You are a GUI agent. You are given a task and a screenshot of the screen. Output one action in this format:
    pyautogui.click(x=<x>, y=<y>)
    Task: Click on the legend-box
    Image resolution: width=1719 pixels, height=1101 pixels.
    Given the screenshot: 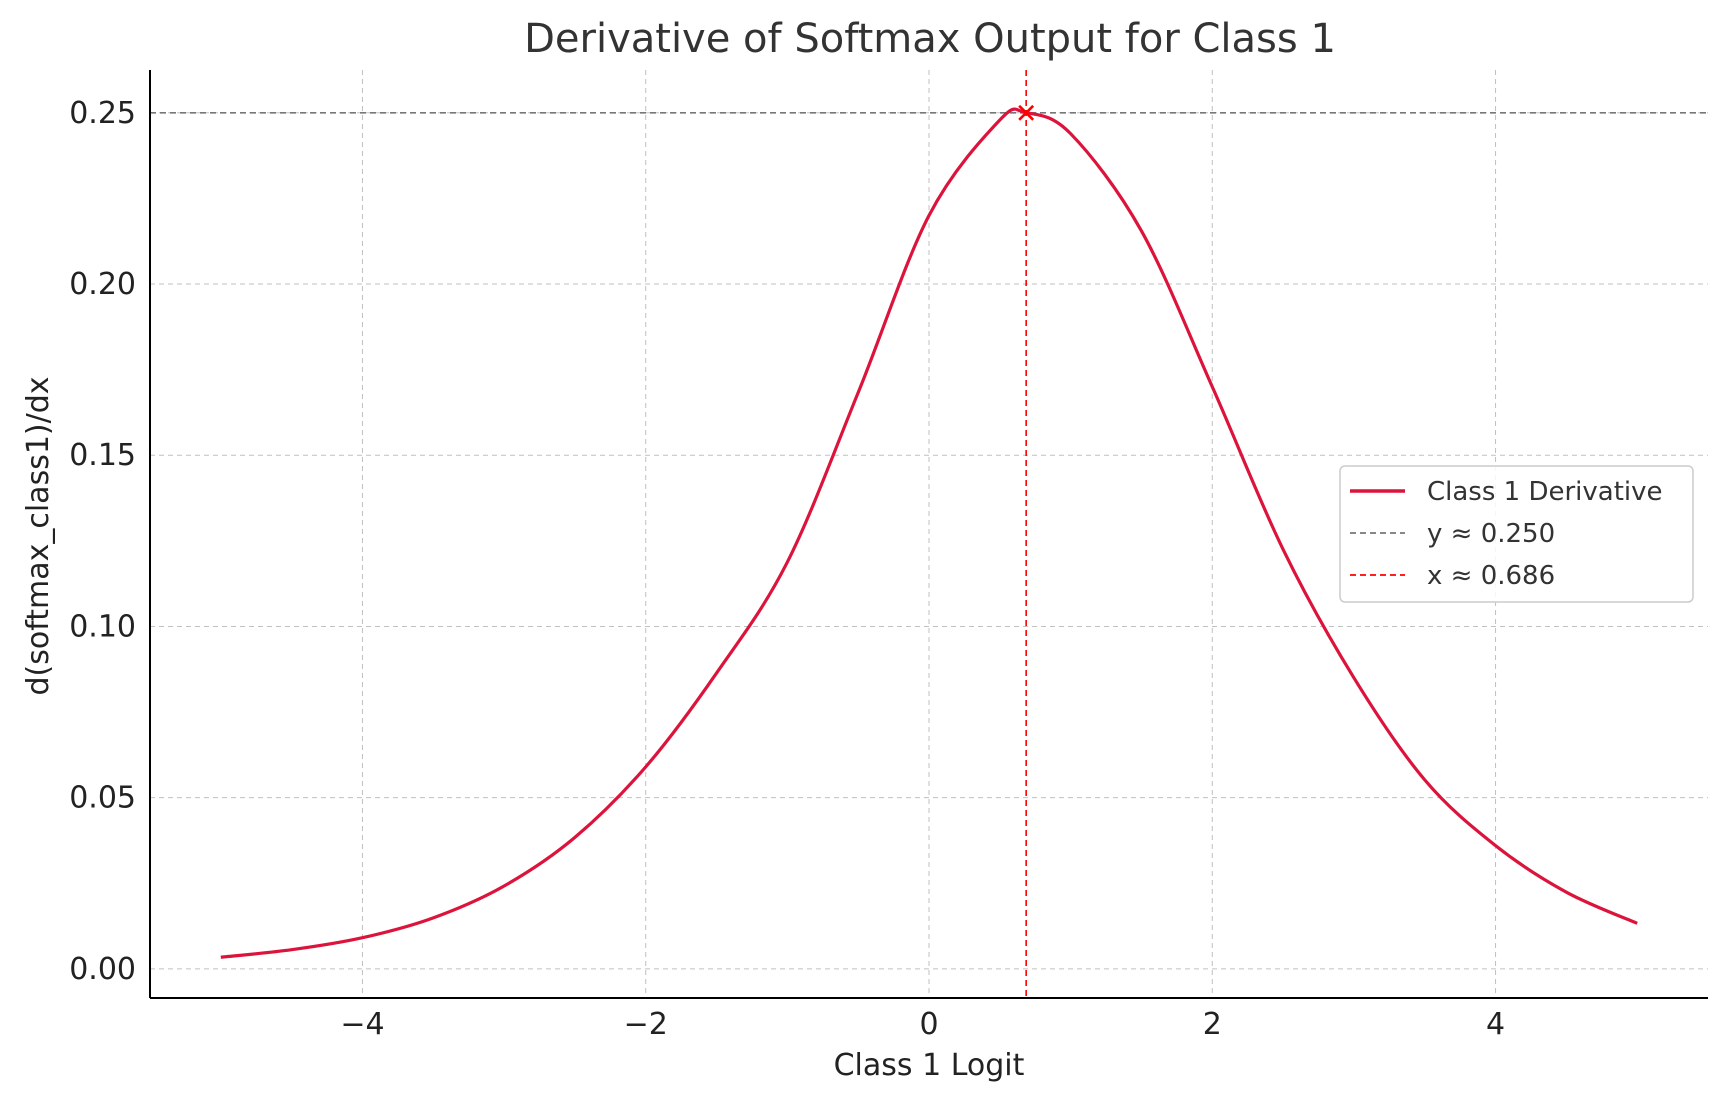 What is the action you would take?
    pyautogui.click(x=1516, y=534)
    